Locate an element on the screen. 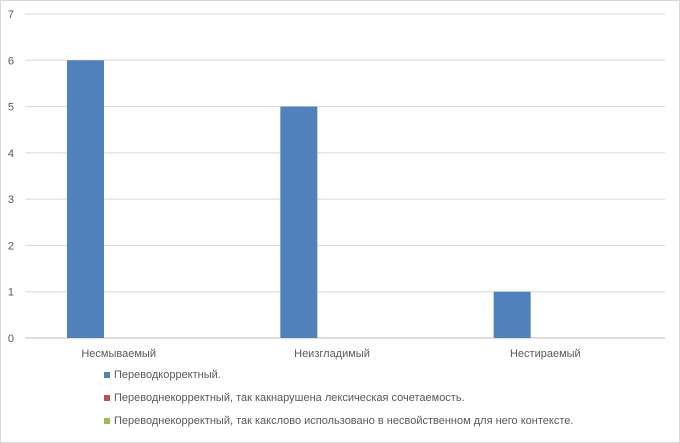 Image resolution: width=680 pixels, height=443 pixels. y-axis-ticks: 0 1 2 3 4 5 6 7 is located at coordinates (11, 177).